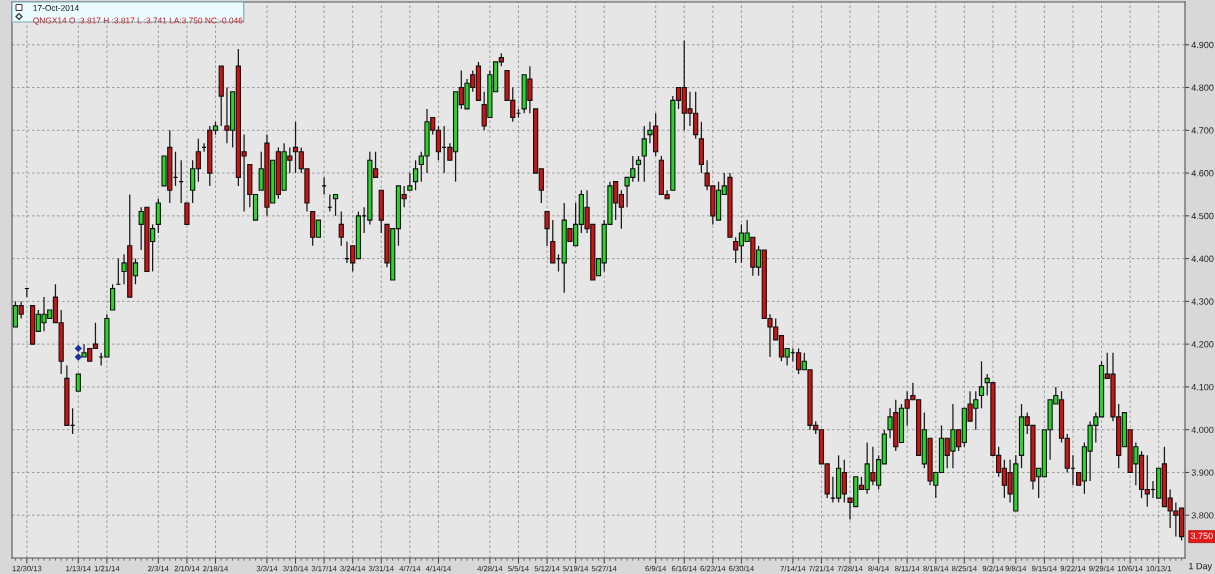  Describe the element at coordinates (1202, 216) in the screenshot. I see `y-tick-label: 4.500` at that location.